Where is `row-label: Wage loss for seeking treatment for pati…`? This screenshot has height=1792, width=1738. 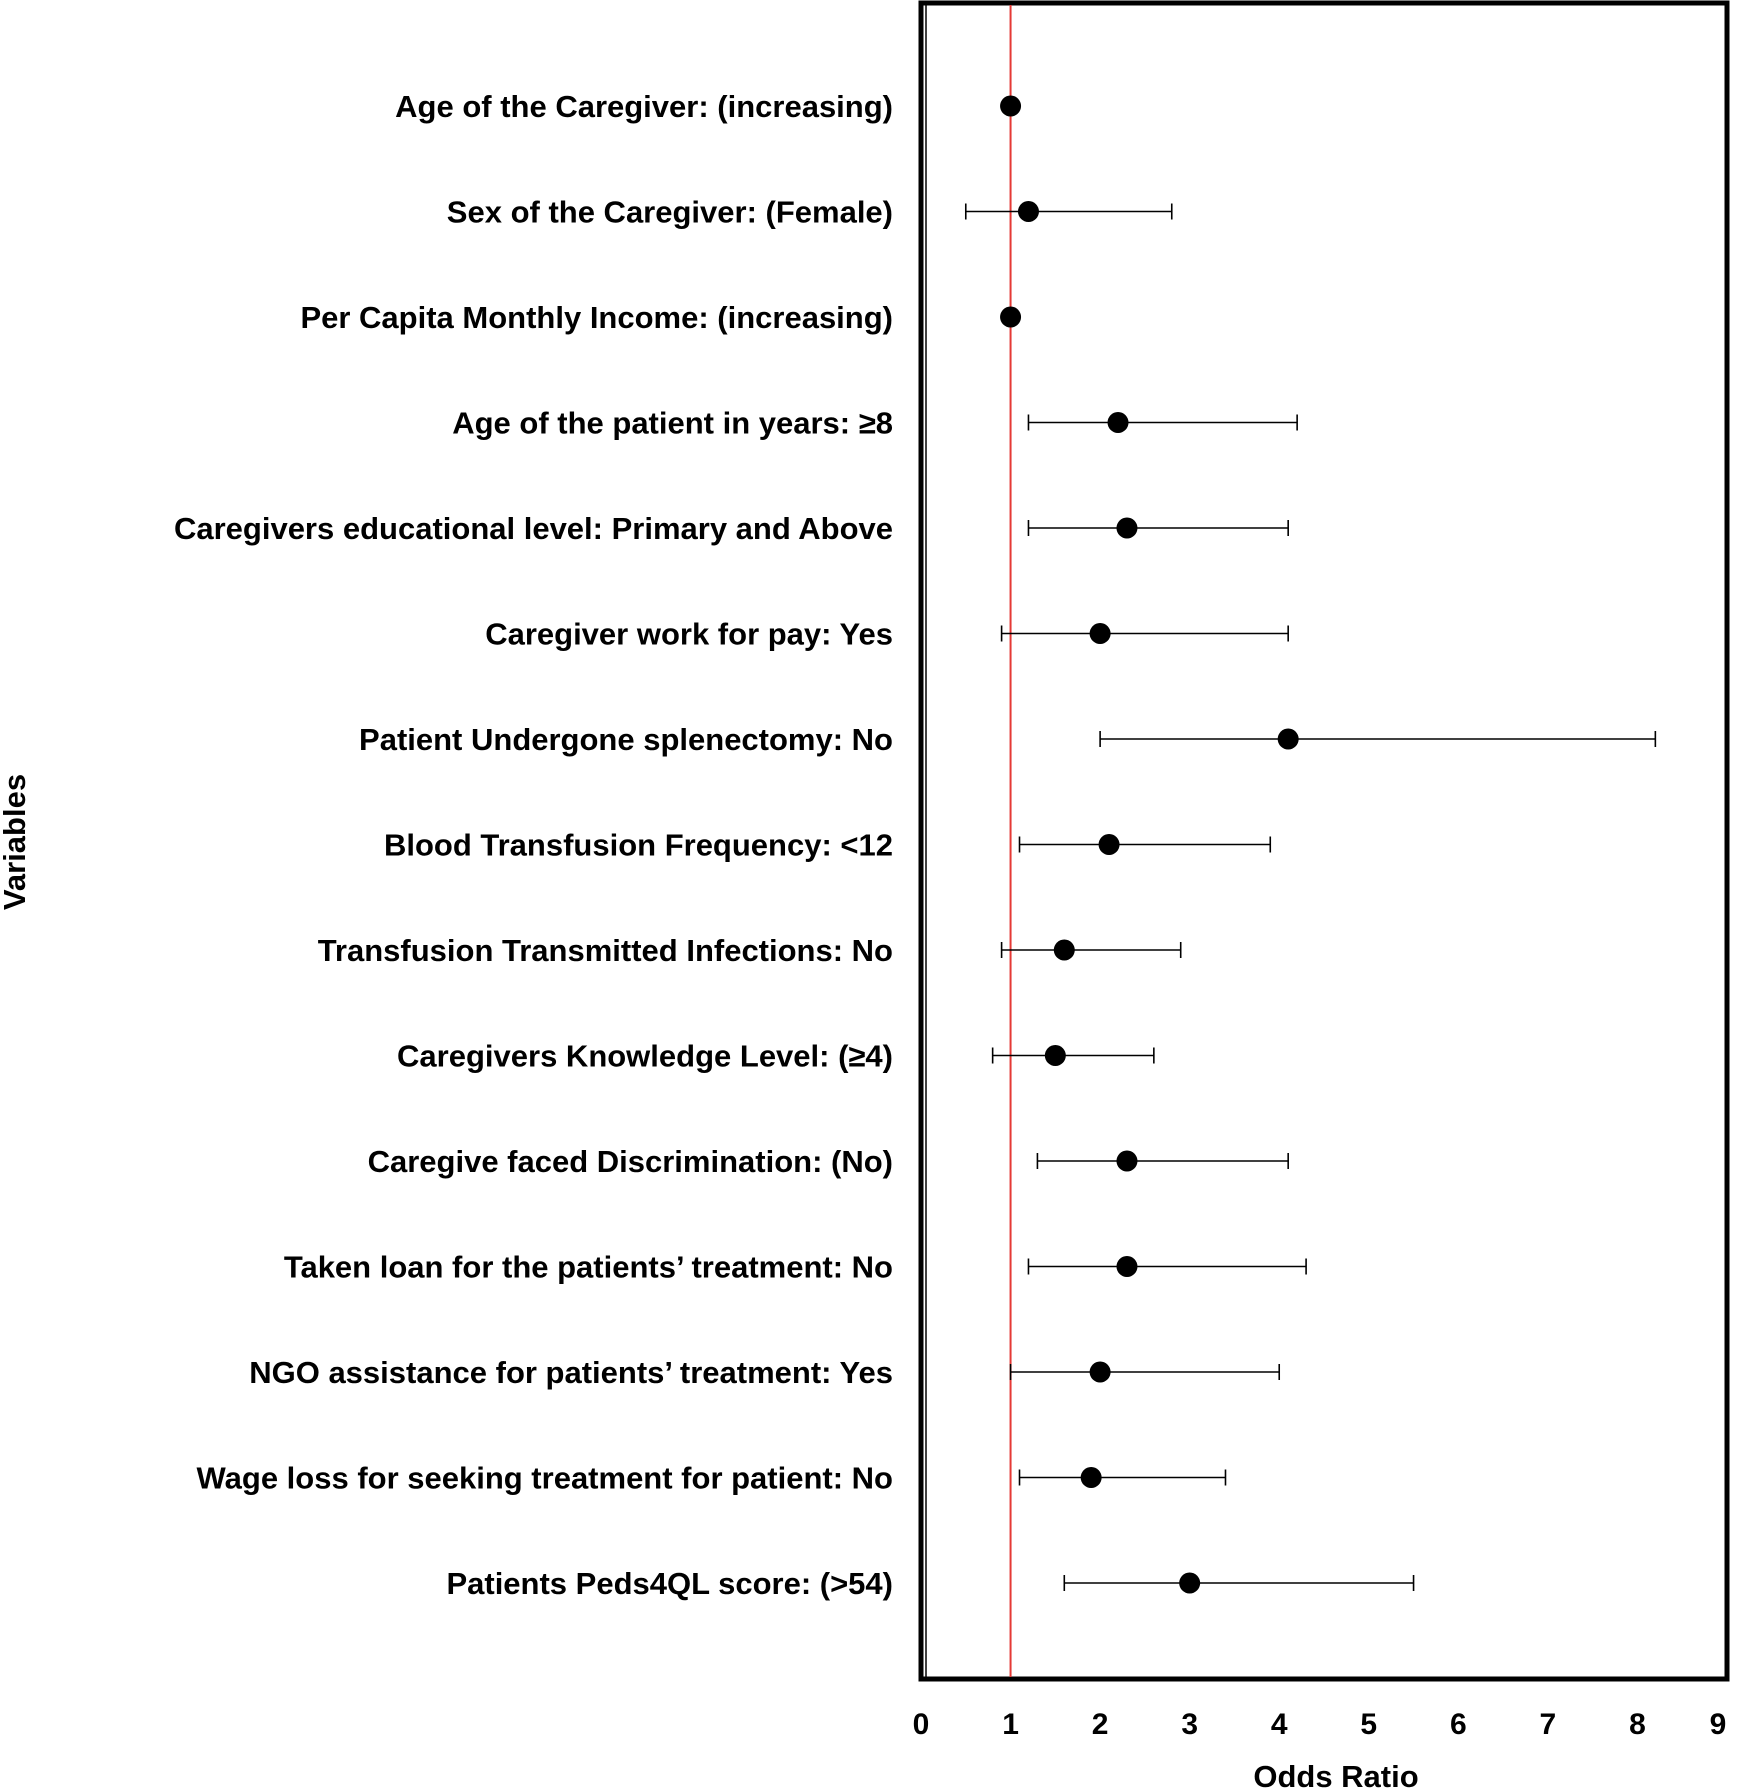
row-label: Wage loss for seeking treatment for pati… is located at coordinates (545, 1478).